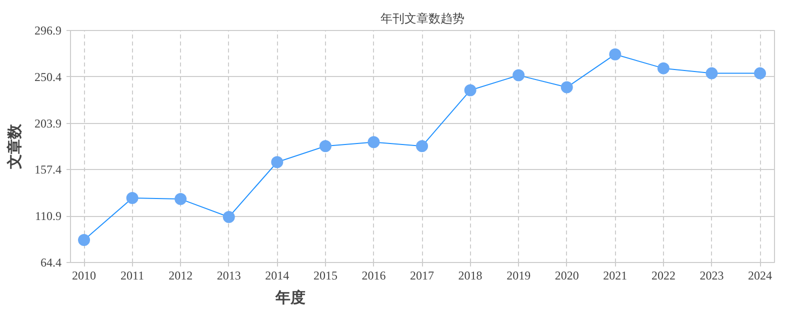 The width and height of the screenshot is (798, 330). What do you see at coordinates (760, 275) in the screenshot?
I see `x-tick-label: 2024` at bounding box center [760, 275].